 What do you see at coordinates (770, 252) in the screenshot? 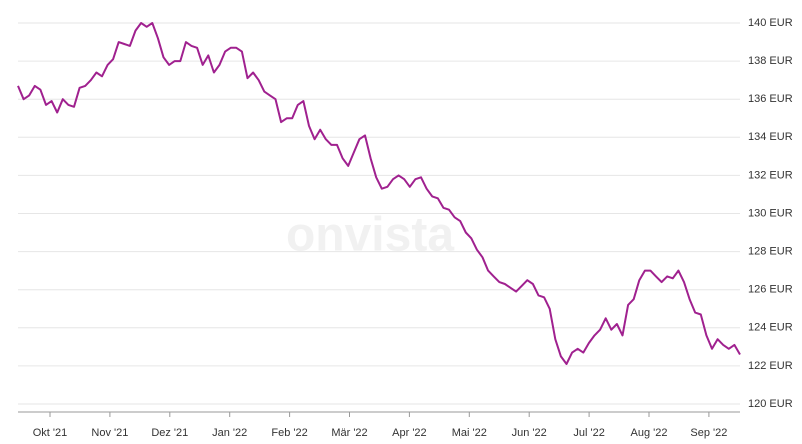
I see `y-tick-label: 128 EUR` at bounding box center [770, 252].